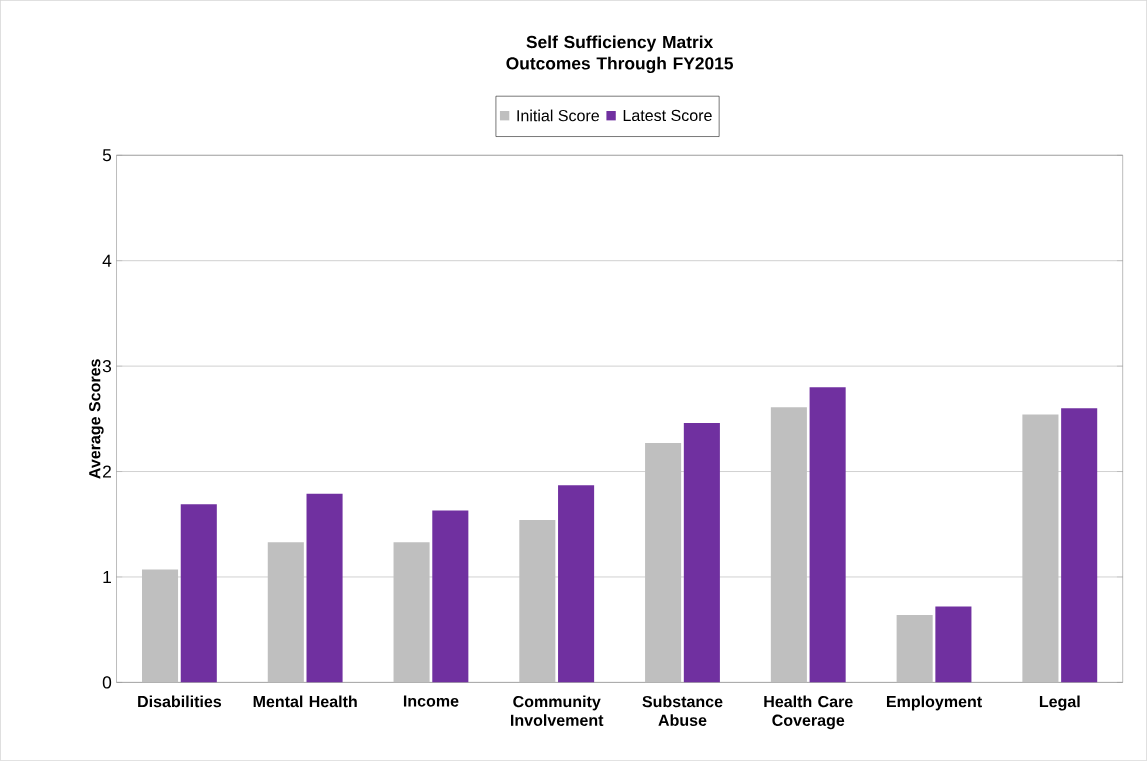 The height and width of the screenshot is (761, 1147). I want to click on y-tick-label: 3, so click(107, 366).